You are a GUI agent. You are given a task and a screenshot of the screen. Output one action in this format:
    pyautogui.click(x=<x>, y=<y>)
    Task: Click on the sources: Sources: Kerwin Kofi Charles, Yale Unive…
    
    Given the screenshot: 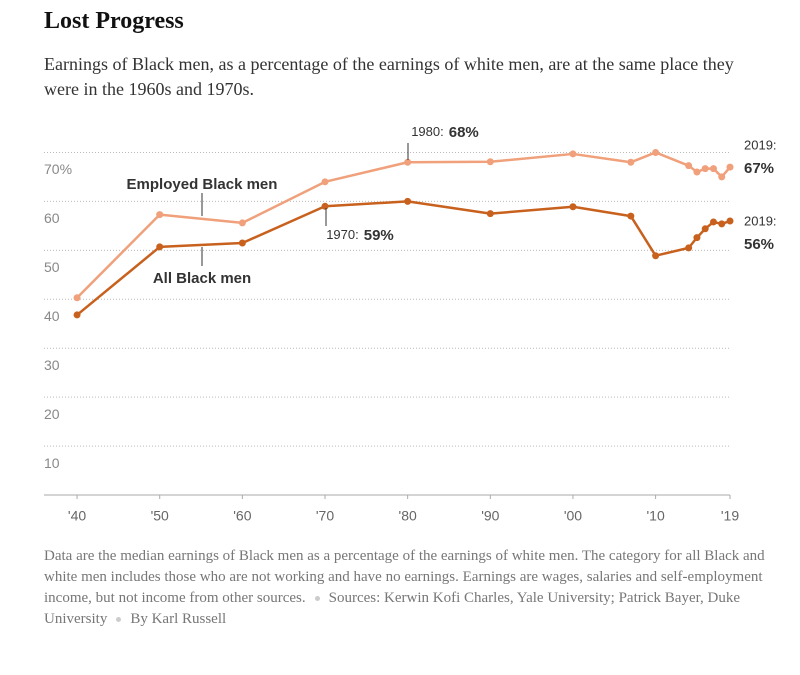 What is the action you would take?
    pyautogui.click(x=392, y=608)
    